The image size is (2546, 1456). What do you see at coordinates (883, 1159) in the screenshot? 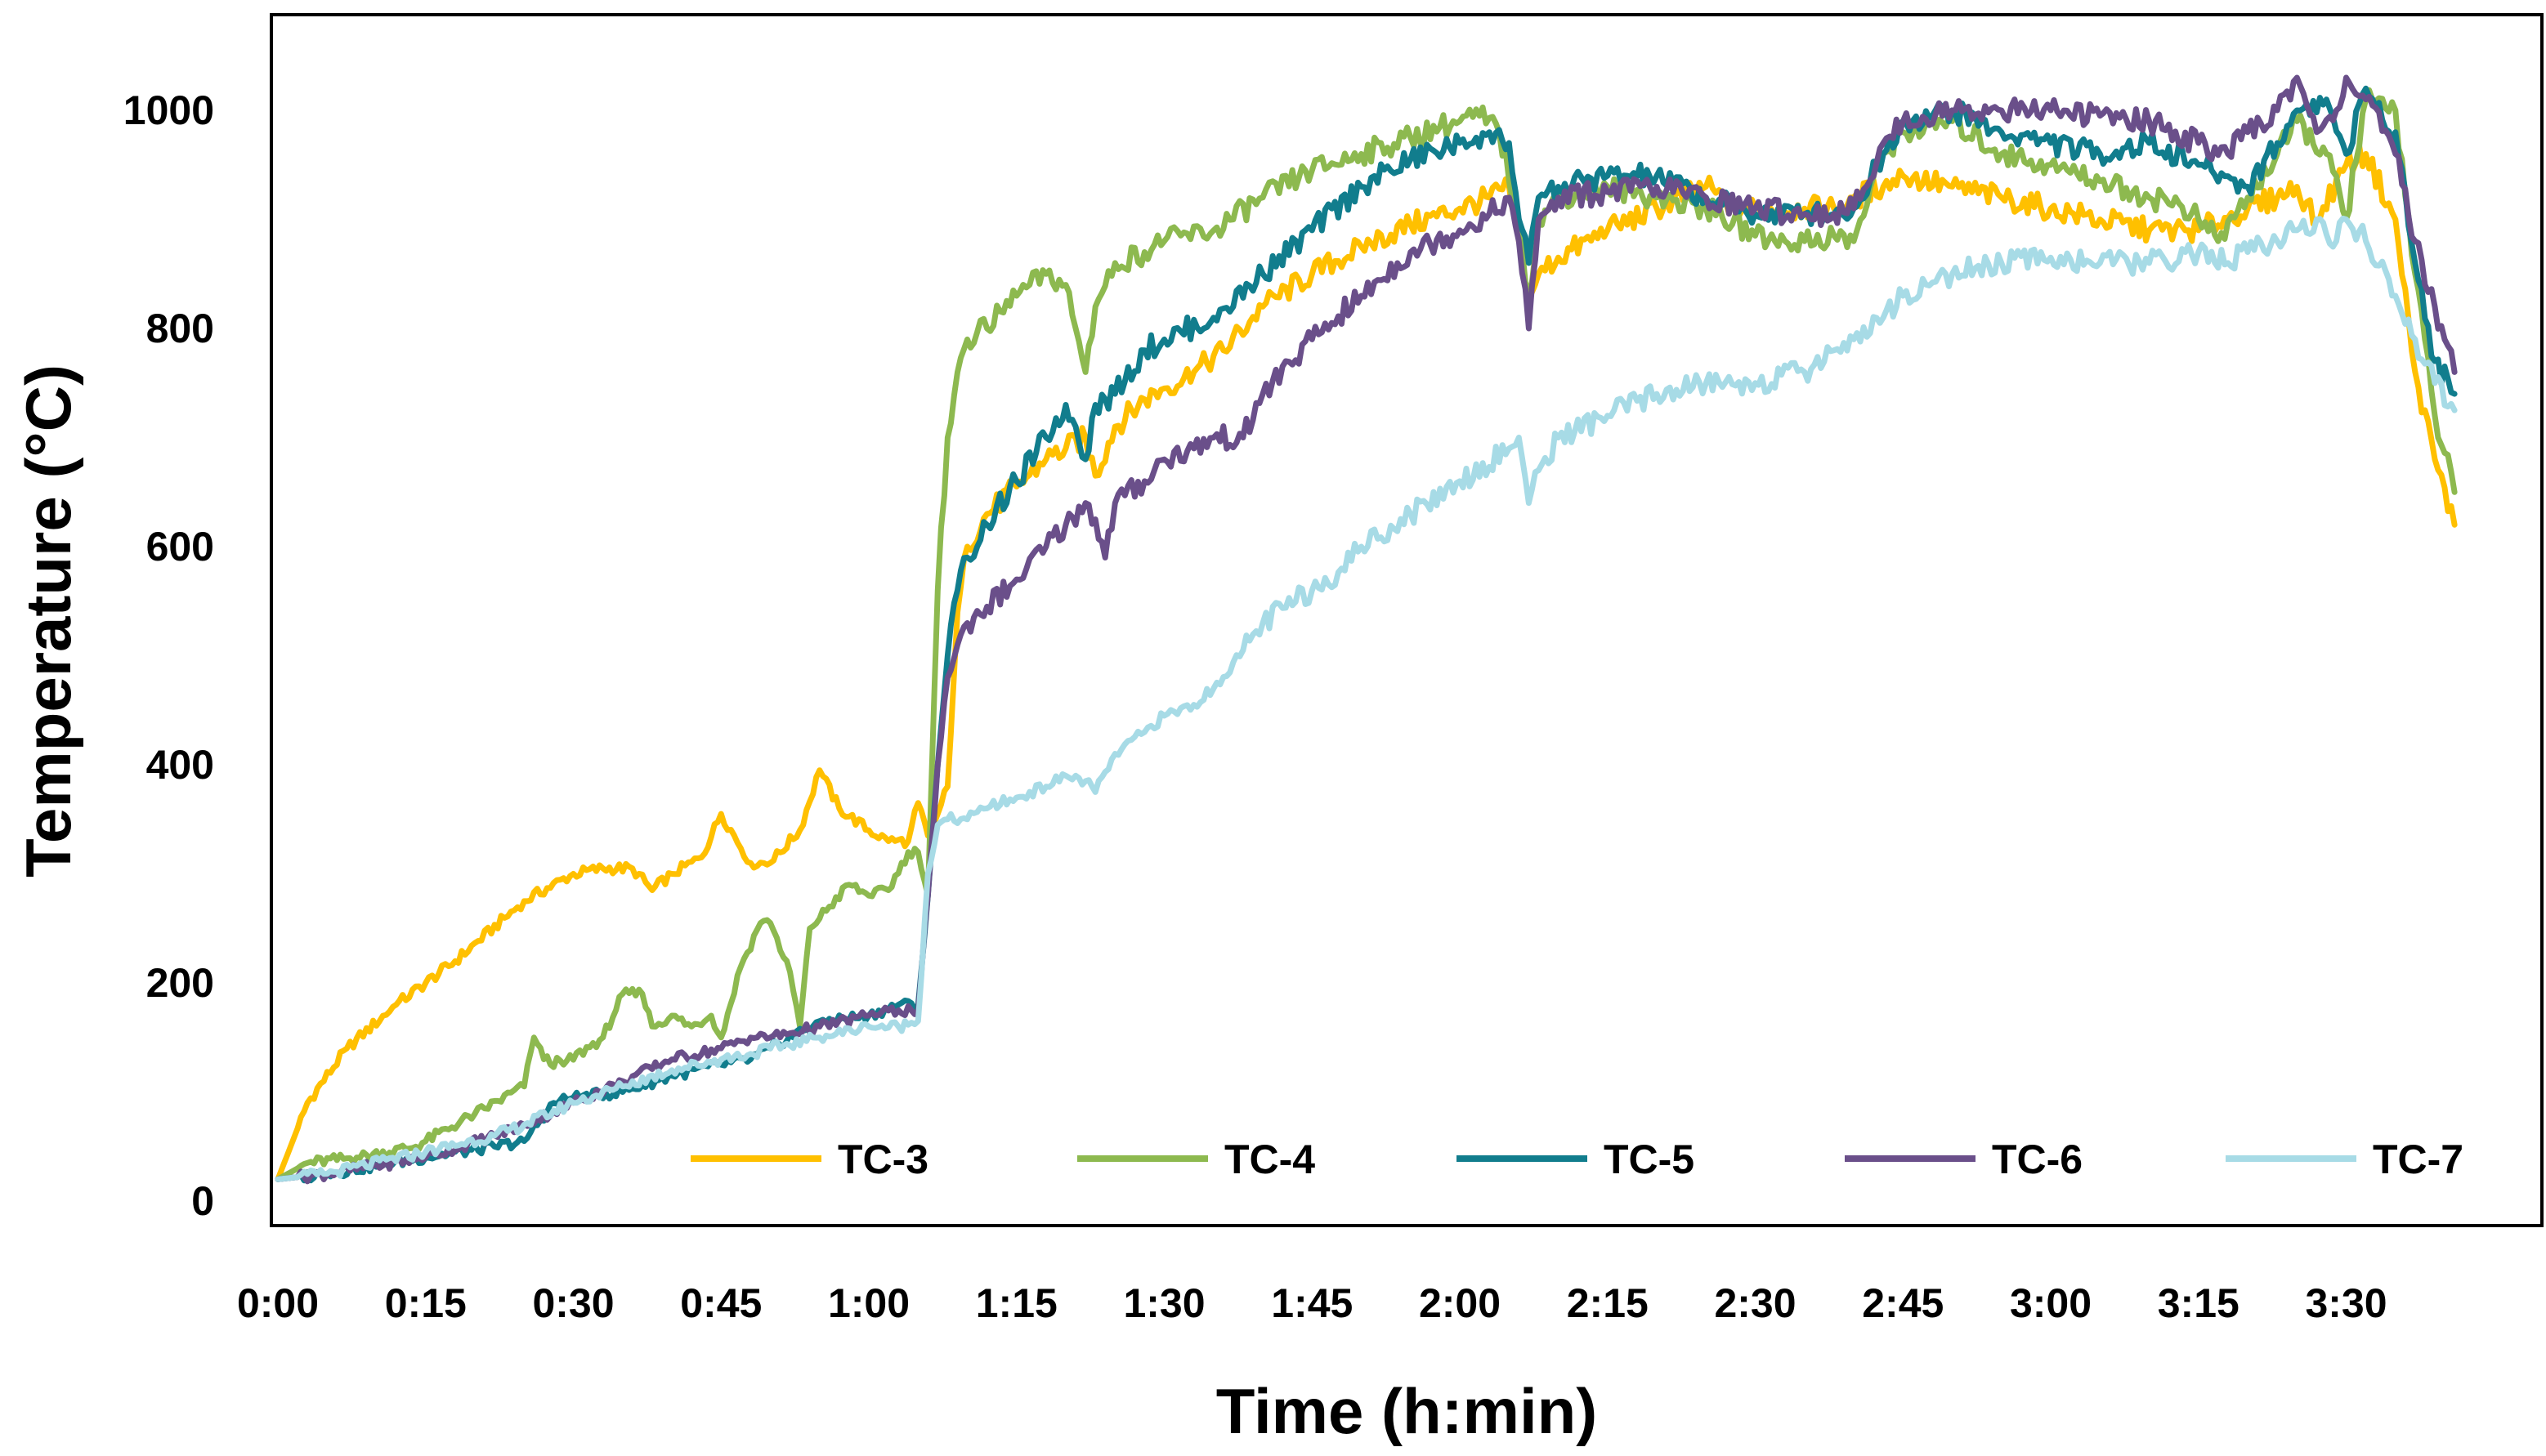
I see `legend-label-tc-3: TC-3` at bounding box center [883, 1159].